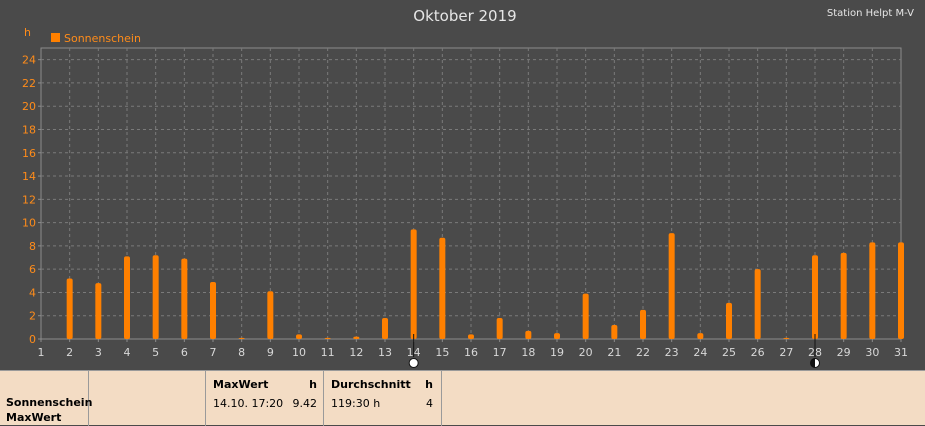 Image resolution: width=925 pixels, height=426 pixels. What do you see at coordinates (32, 339) in the screenshot?
I see `y-tick-label: 0` at bounding box center [32, 339].